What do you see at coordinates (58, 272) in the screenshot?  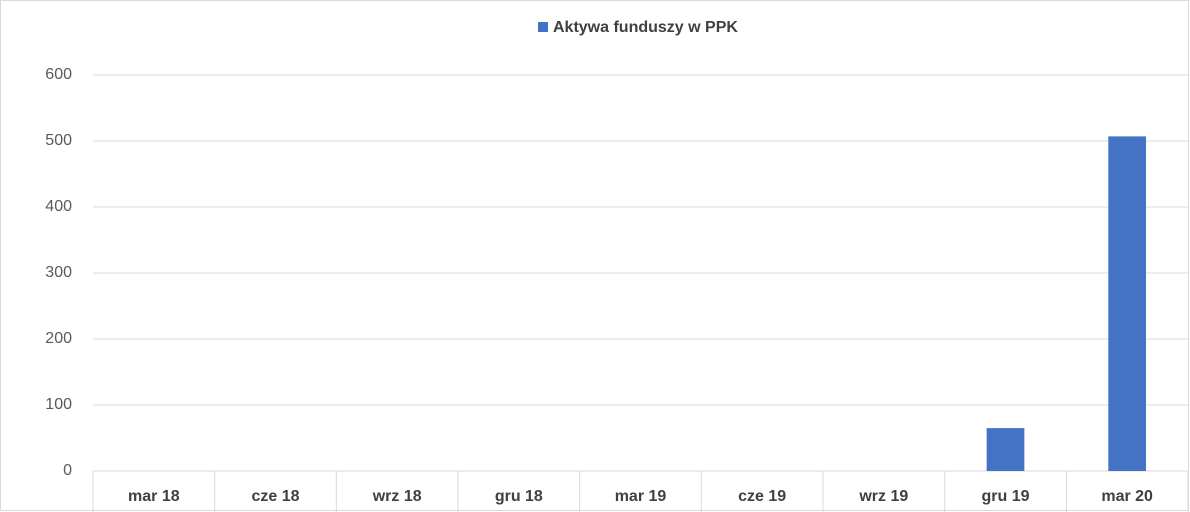 I see `y-tick-label: 300` at bounding box center [58, 272].